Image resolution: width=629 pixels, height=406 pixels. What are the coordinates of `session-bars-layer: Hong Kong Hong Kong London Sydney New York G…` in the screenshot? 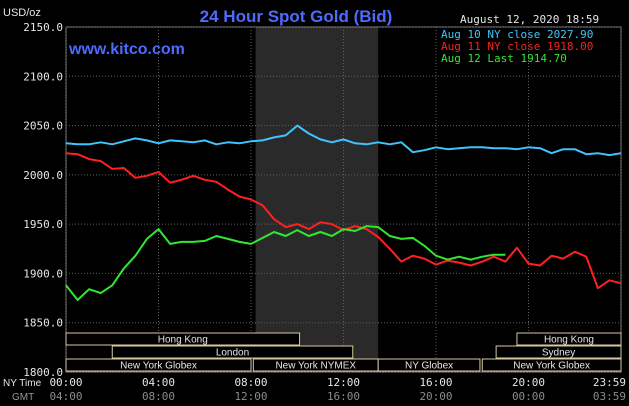 It's located at (343, 352).